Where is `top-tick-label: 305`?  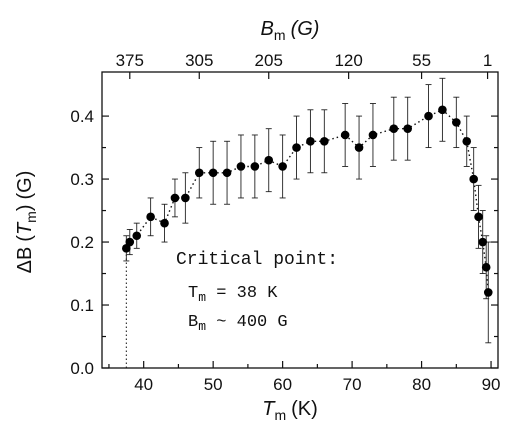 top-tick-label: 305 is located at coordinates (199, 60).